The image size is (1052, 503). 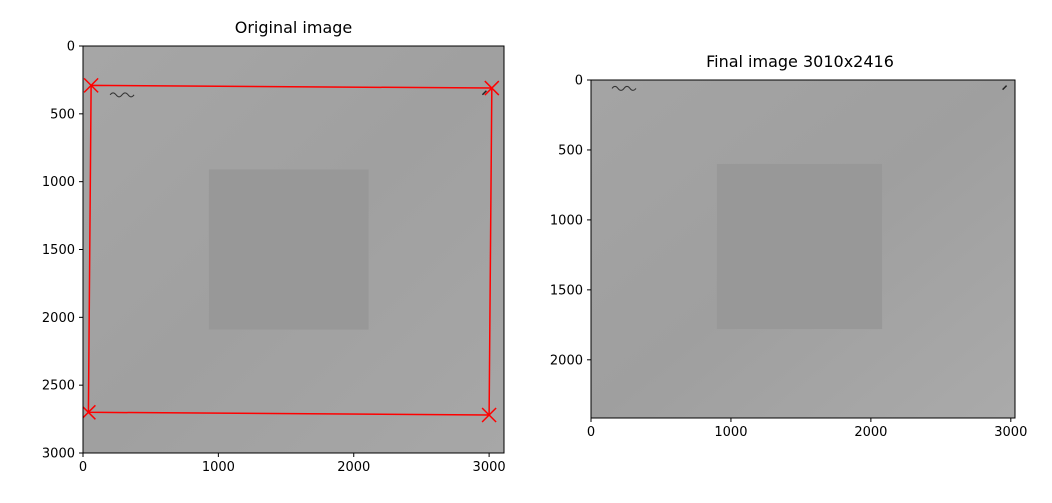 What do you see at coordinates (294, 27) in the screenshot?
I see `chart-title: Original image` at bounding box center [294, 27].